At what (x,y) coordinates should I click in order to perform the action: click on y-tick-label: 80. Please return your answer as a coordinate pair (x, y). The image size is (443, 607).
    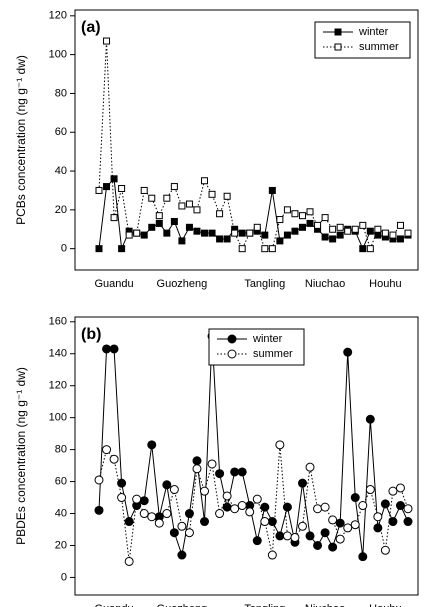
    Looking at the image, I should click on (61, 93).